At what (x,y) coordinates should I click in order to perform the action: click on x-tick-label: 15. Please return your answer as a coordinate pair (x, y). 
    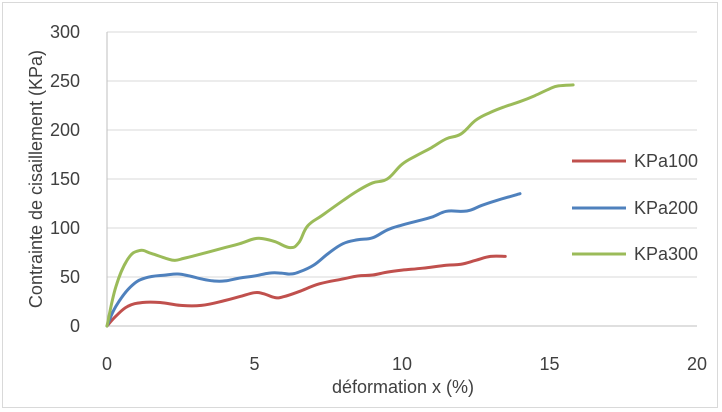
    Looking at the image, I should click on (549, 364).